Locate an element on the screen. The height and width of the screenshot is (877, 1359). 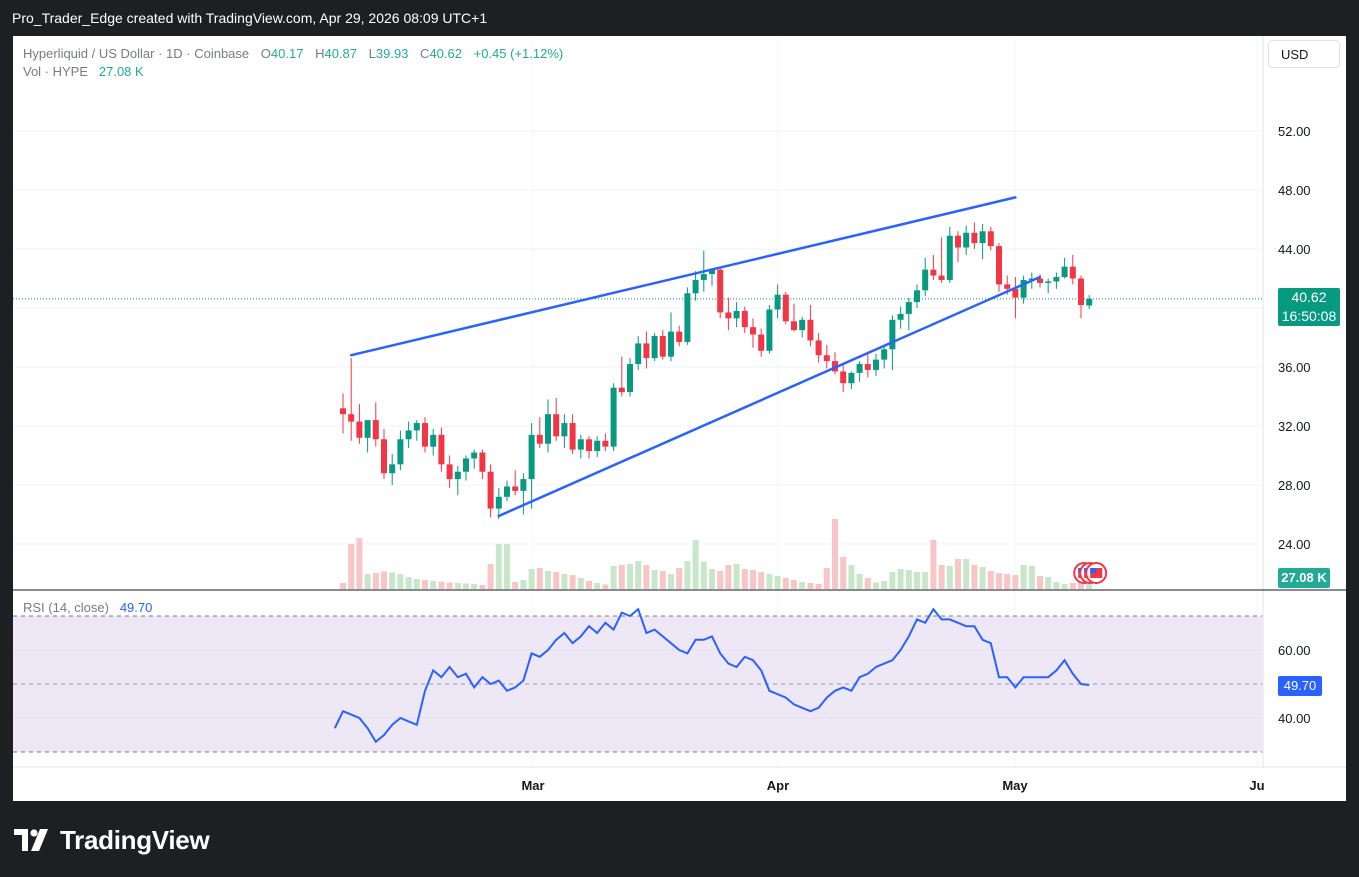
tradingview-logo: TradingView is located at coordinates (112, 840).